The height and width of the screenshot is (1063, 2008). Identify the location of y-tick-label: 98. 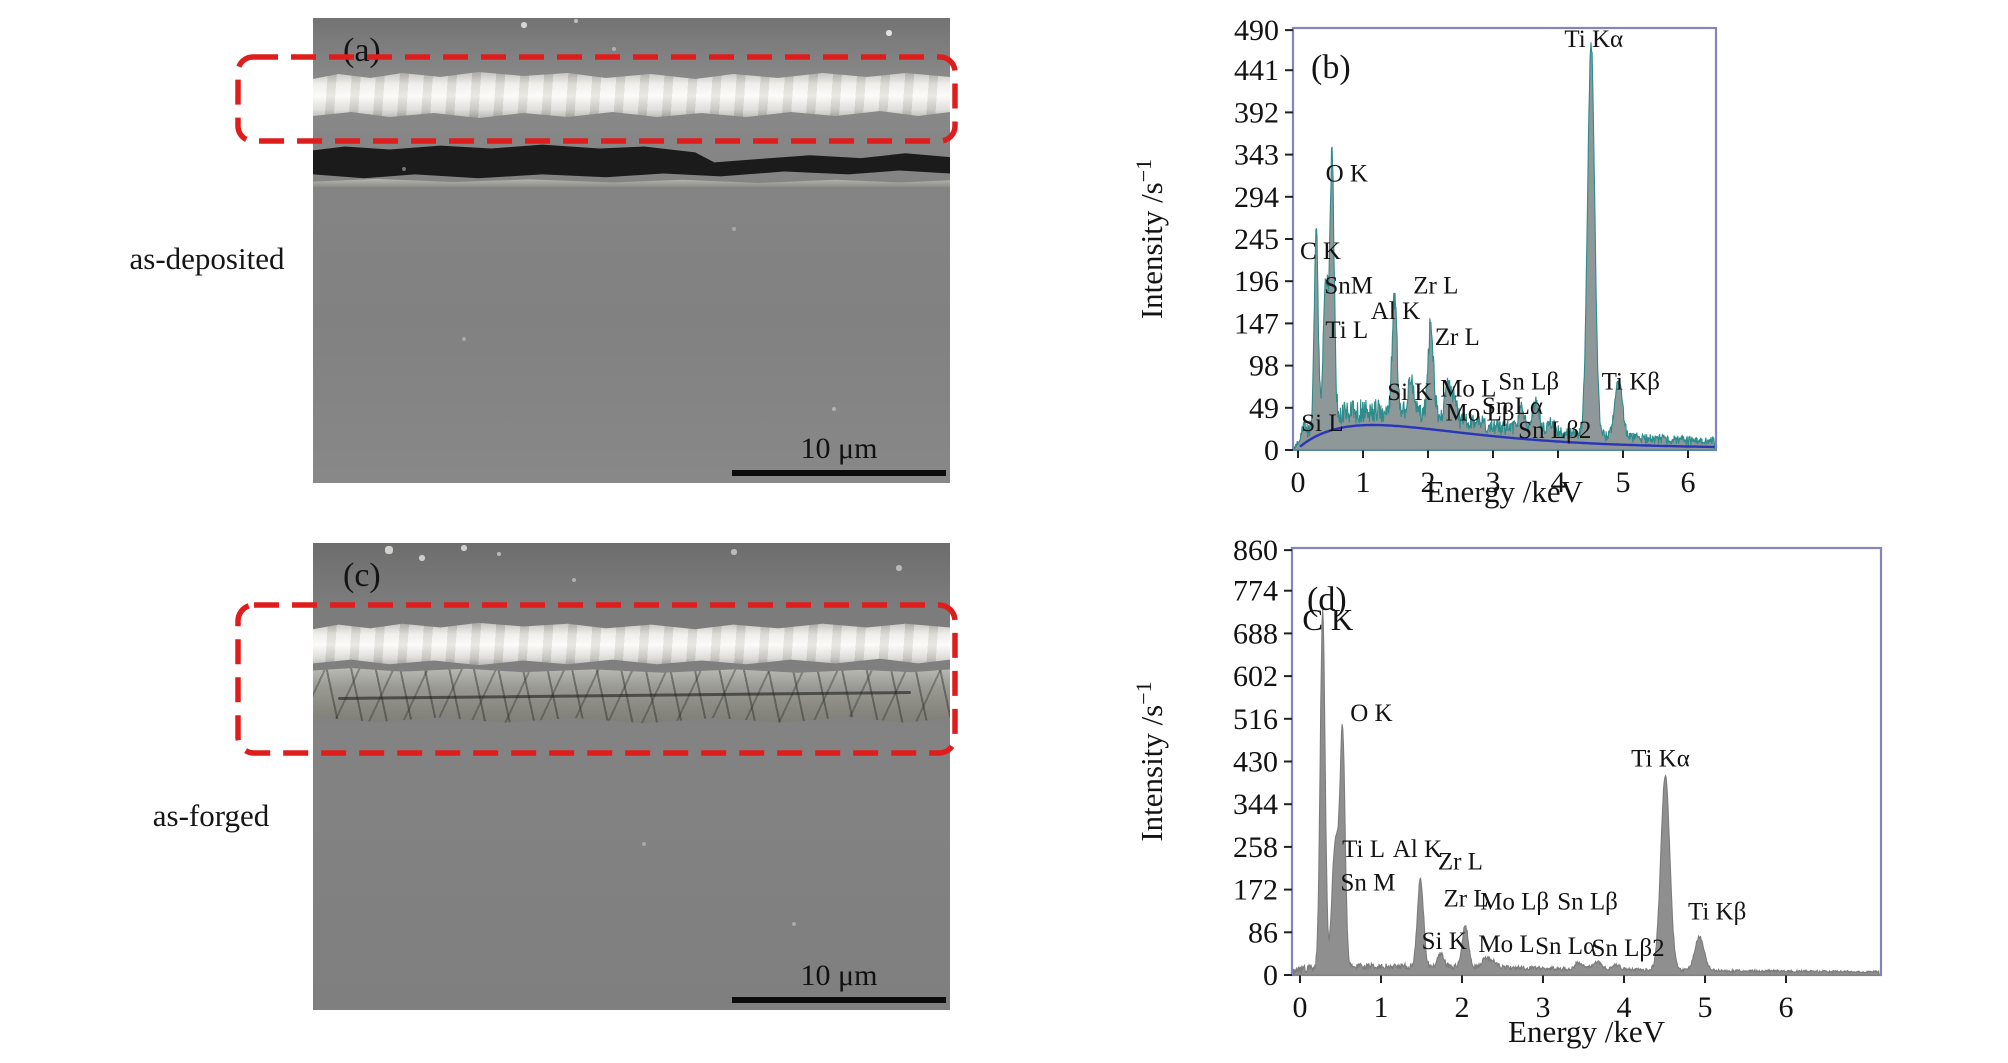
(1264, 366).